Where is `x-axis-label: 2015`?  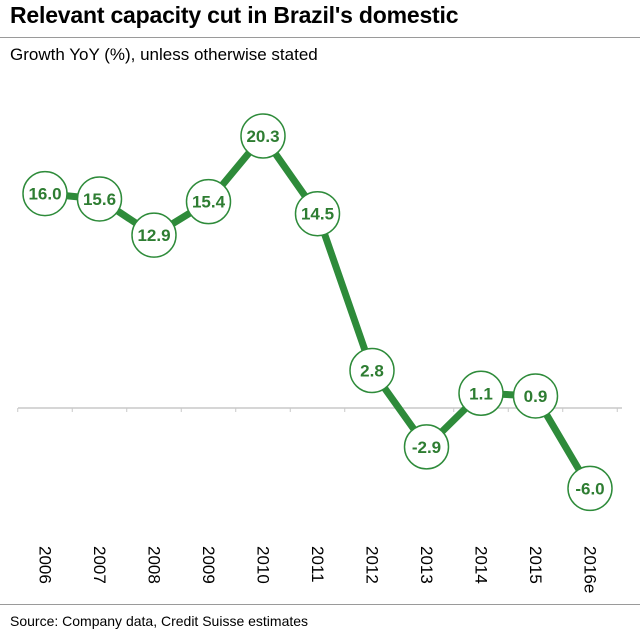
x-axis-label: 2015 is located at coordinates (535, 565).